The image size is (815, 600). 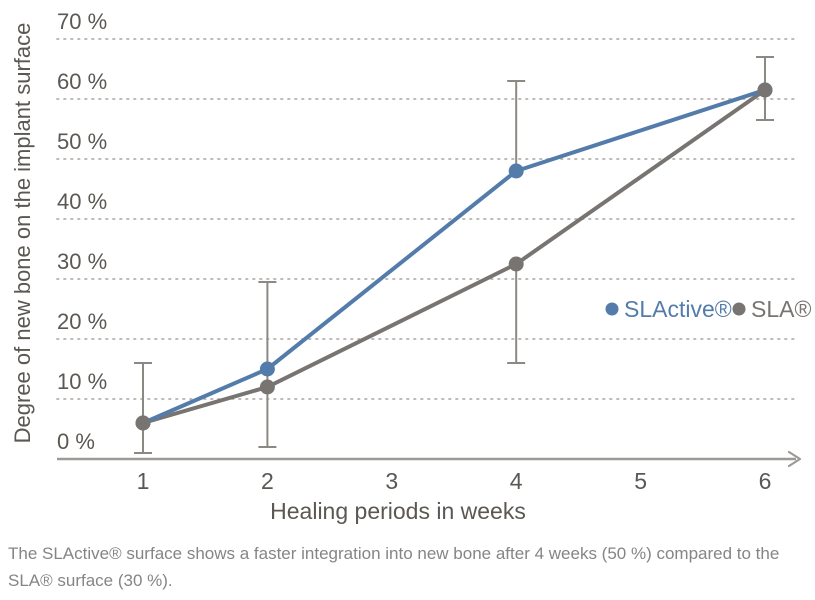 I want to click on x-tick-label-2: 2, so click(x=267, y=481).